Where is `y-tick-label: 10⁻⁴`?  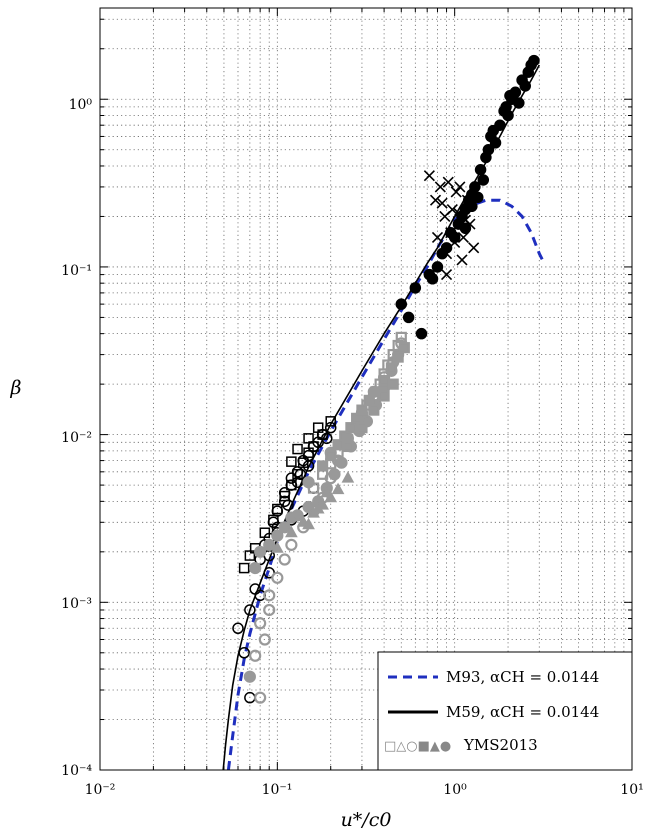
y-tick-label: 10⁻⁴ is located at coordinates (76, 771).